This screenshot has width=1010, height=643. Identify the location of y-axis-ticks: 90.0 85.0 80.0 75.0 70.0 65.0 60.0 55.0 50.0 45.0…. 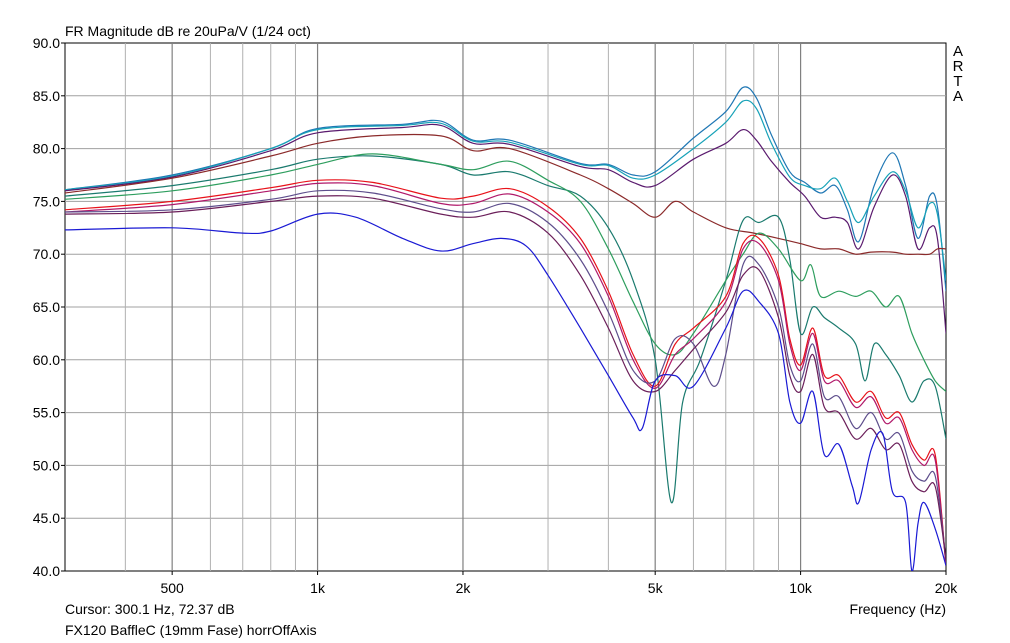
(49, 307).